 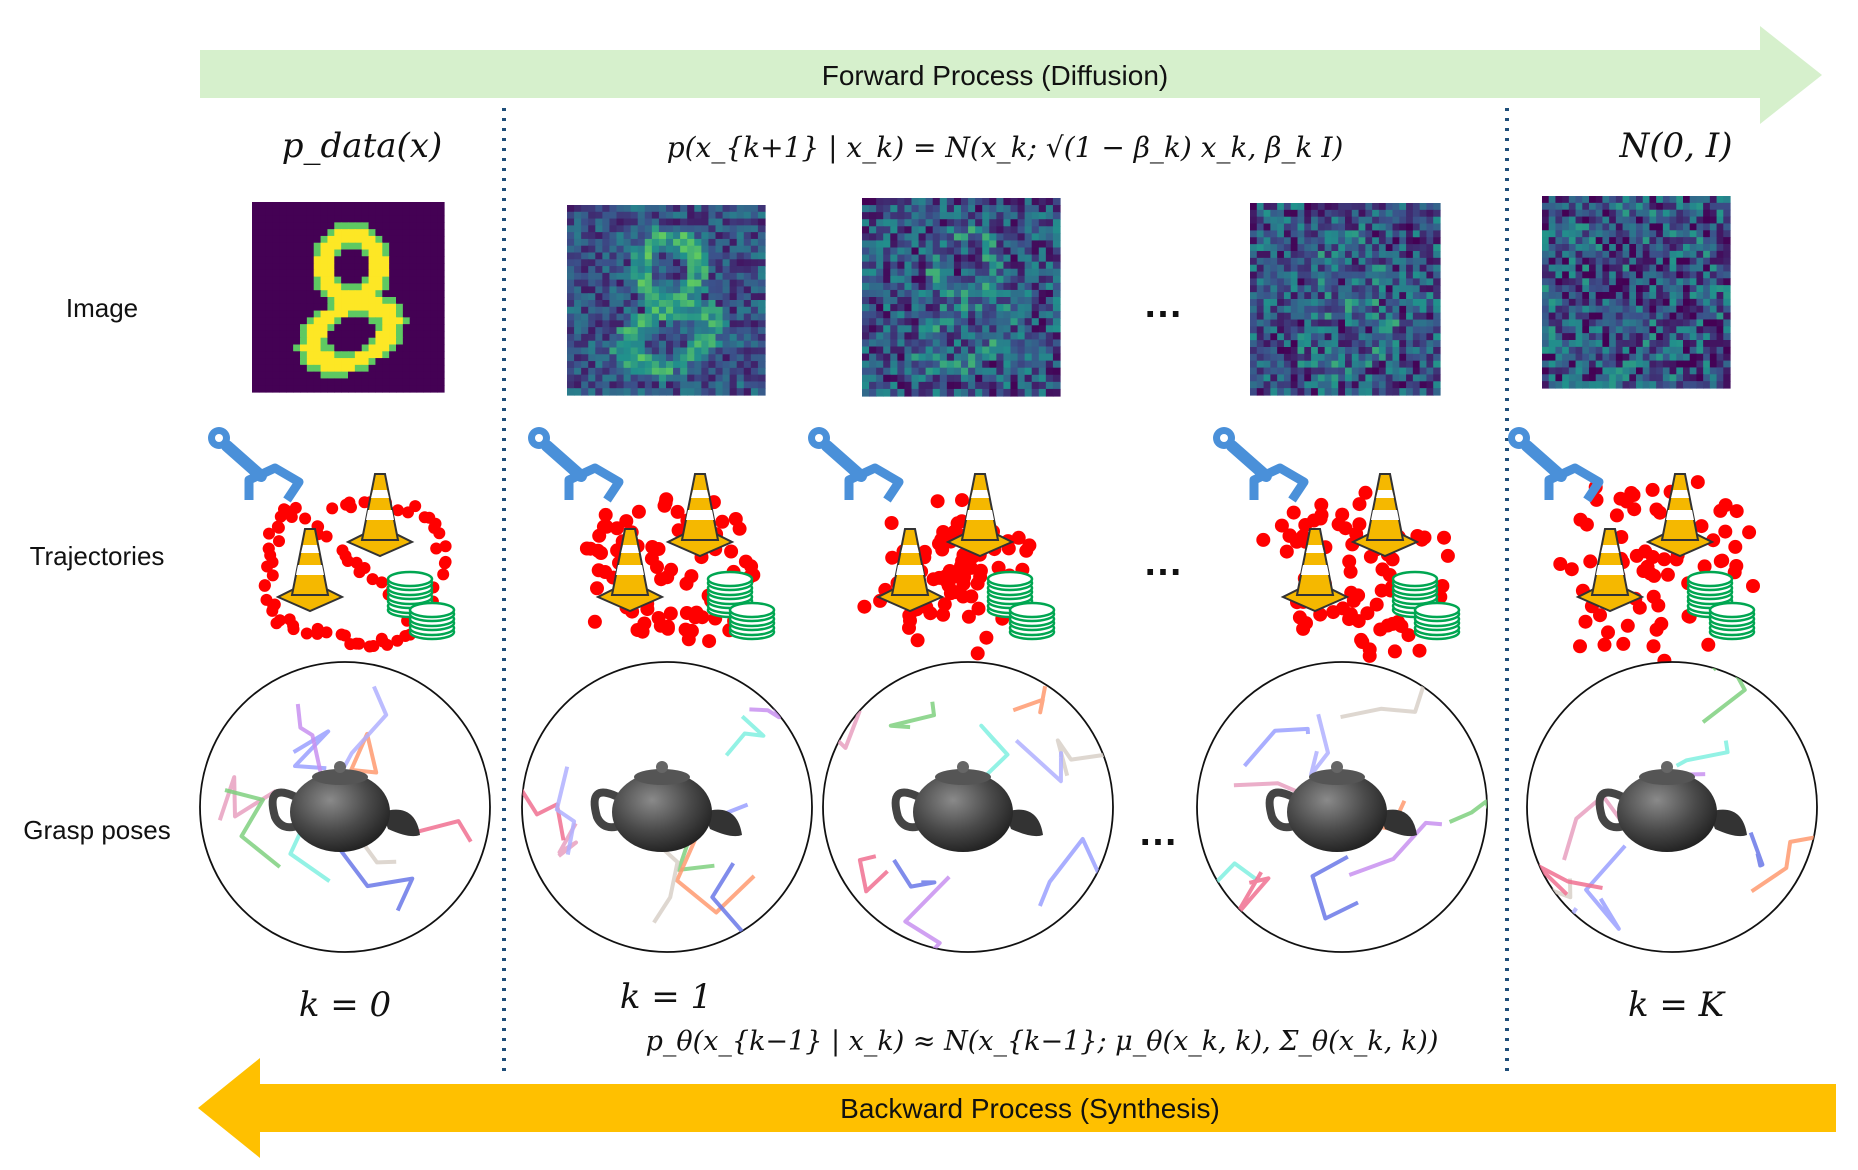 I want to click on trajectory-panel-k2, so click(x=932, y=544).